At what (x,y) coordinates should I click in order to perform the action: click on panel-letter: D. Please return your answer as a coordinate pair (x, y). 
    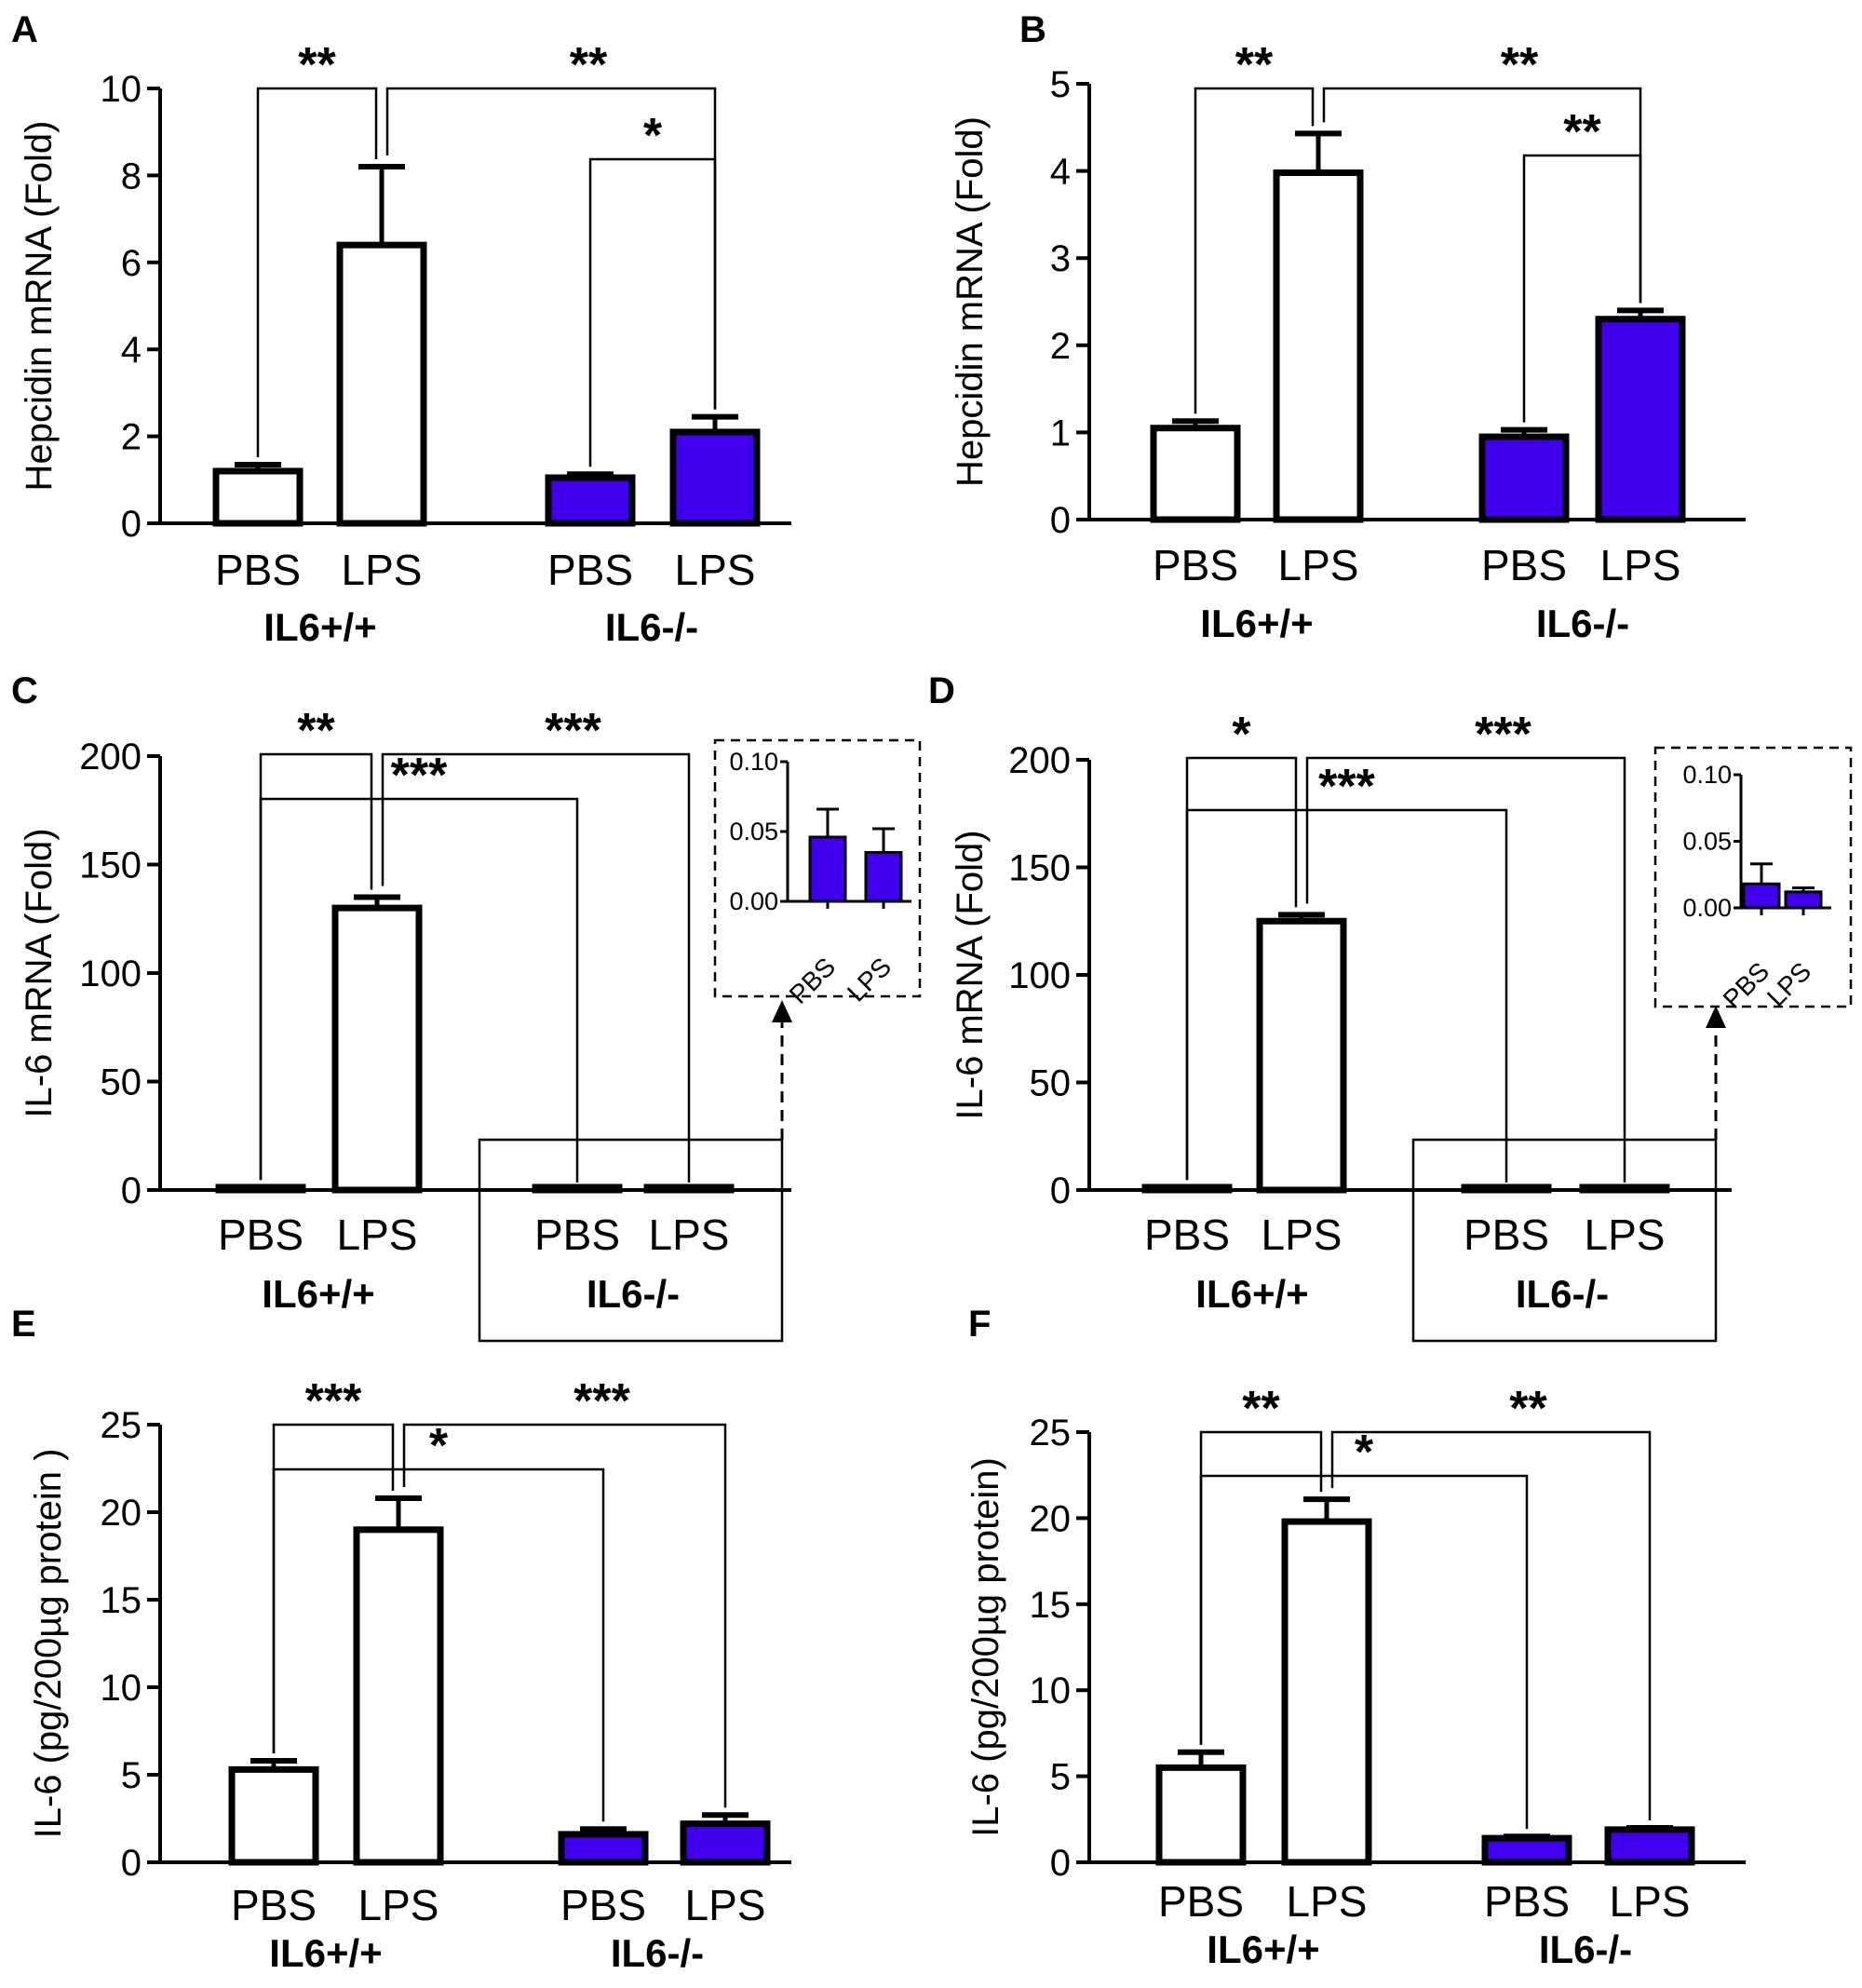
    Looking at the image, I should click on (942, 690).